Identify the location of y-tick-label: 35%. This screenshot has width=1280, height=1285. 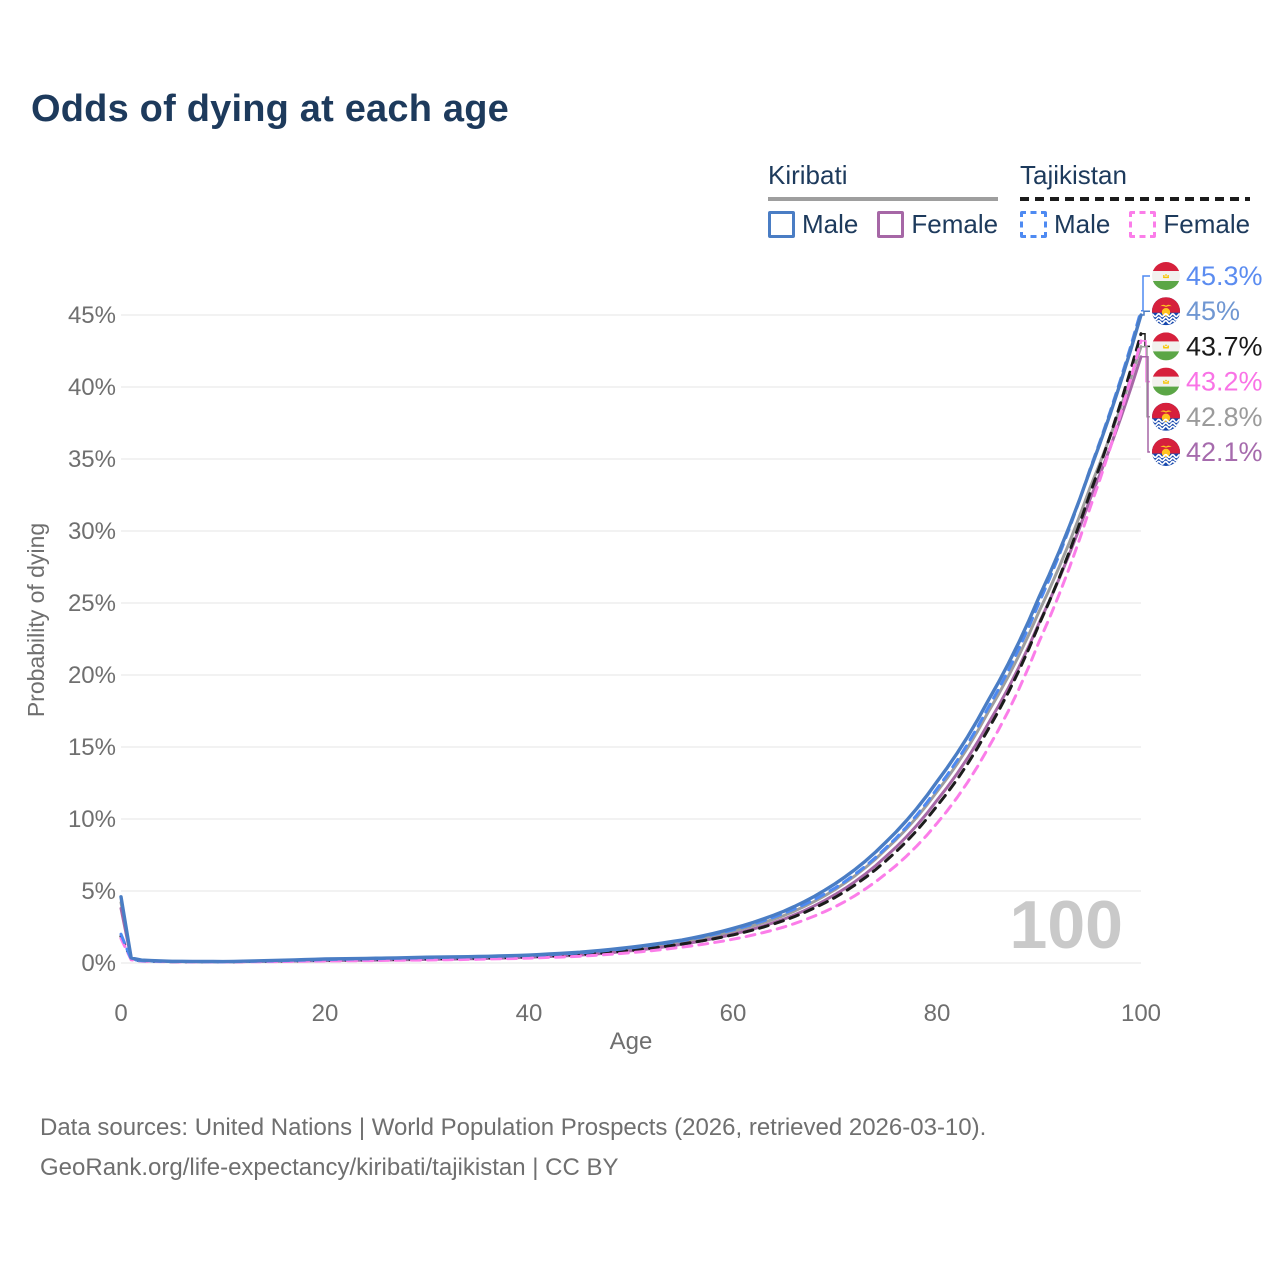
(92, 459).